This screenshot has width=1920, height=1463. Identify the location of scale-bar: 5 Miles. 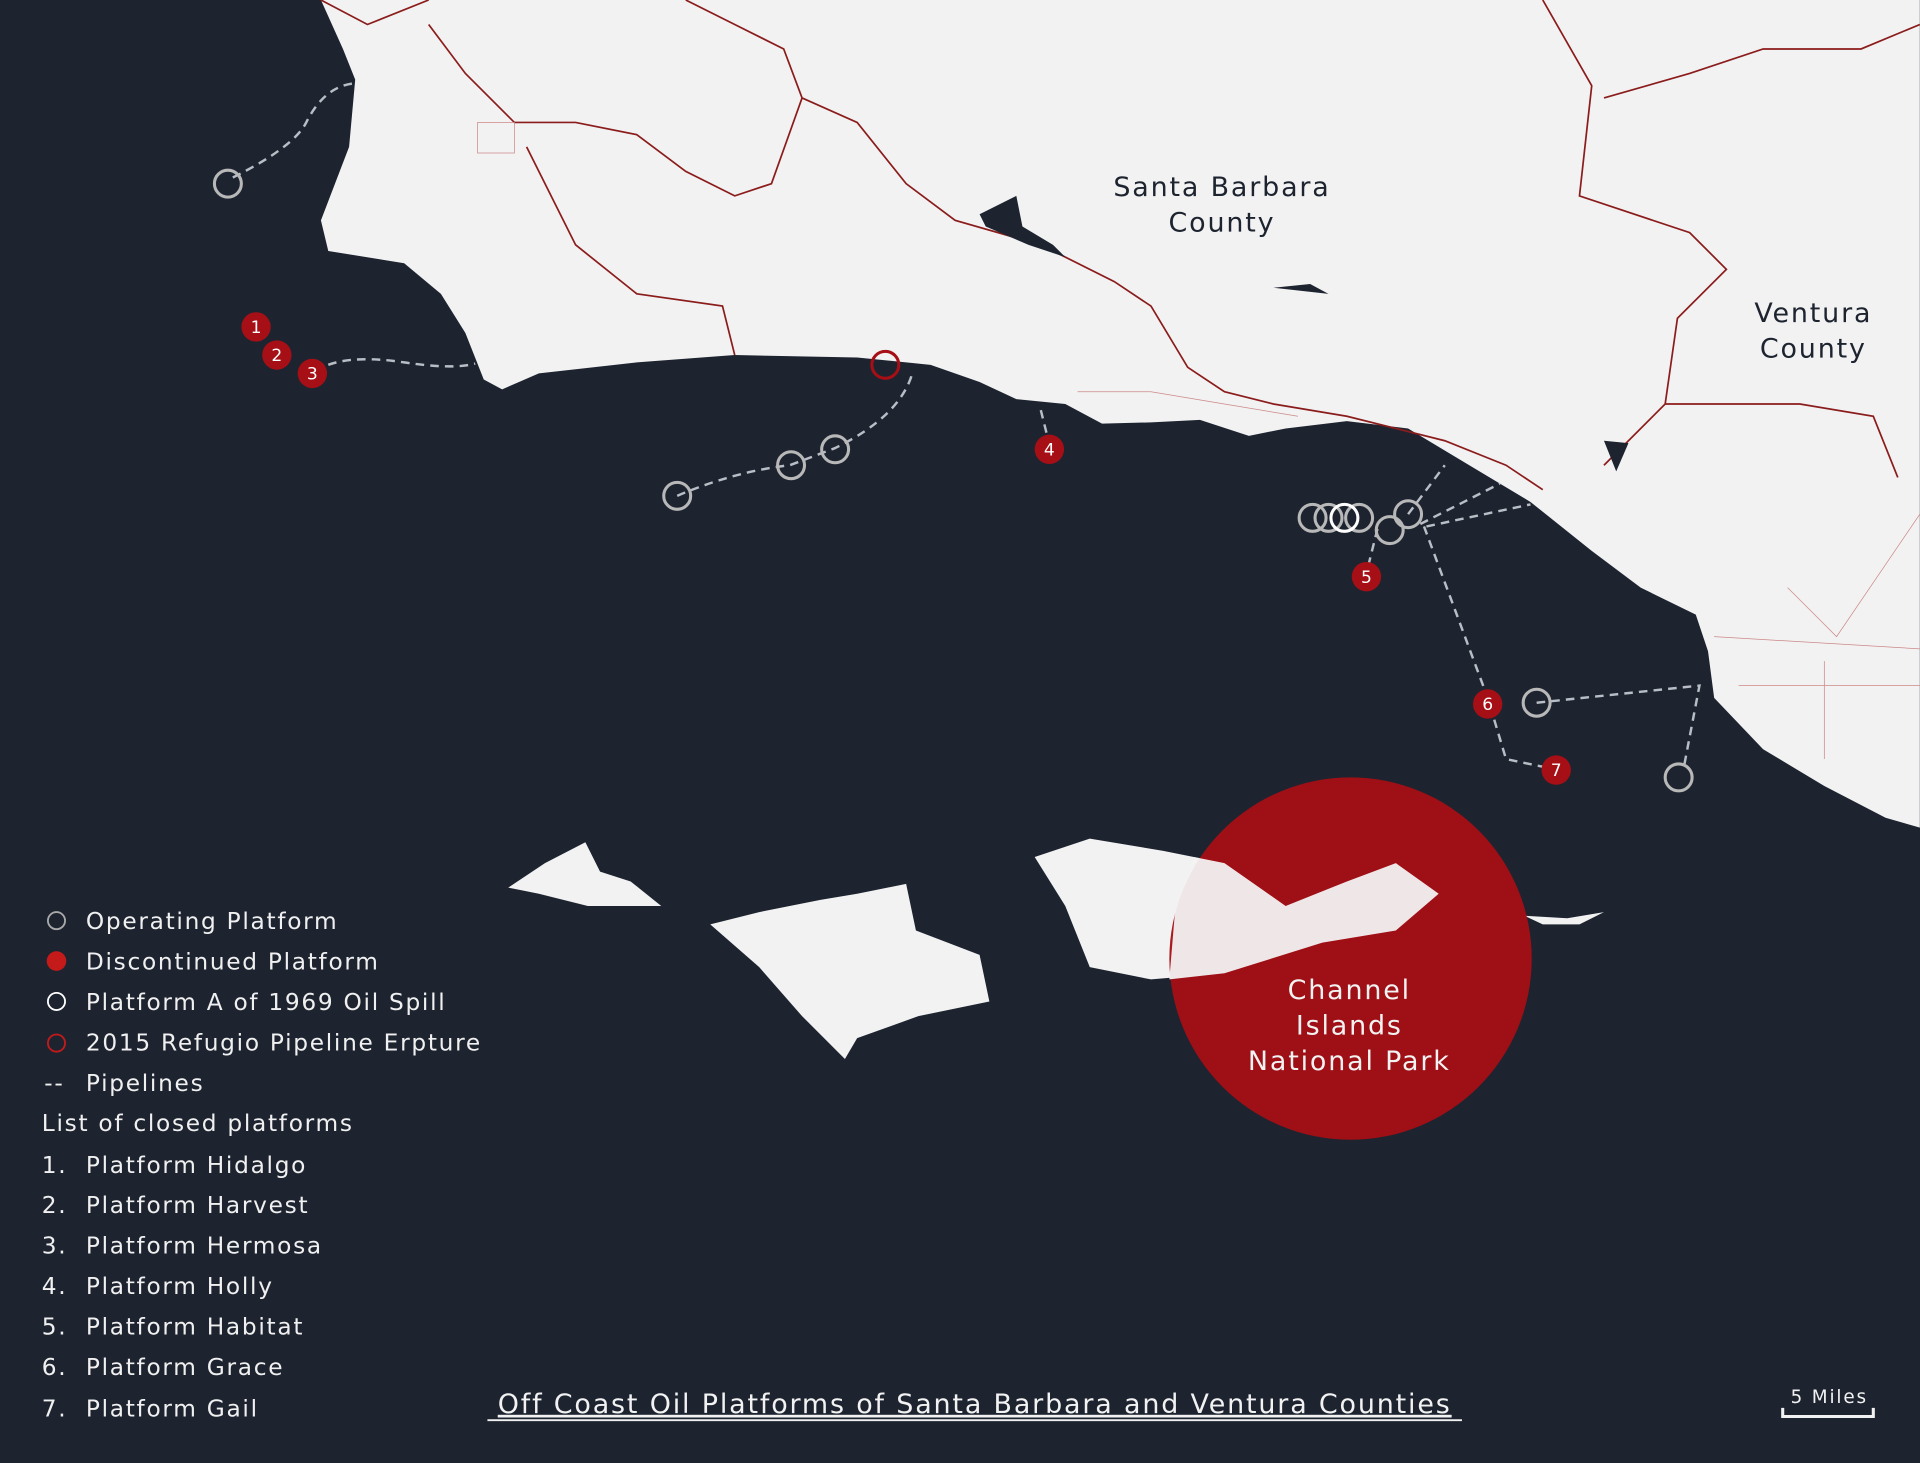
(1828, 1403).